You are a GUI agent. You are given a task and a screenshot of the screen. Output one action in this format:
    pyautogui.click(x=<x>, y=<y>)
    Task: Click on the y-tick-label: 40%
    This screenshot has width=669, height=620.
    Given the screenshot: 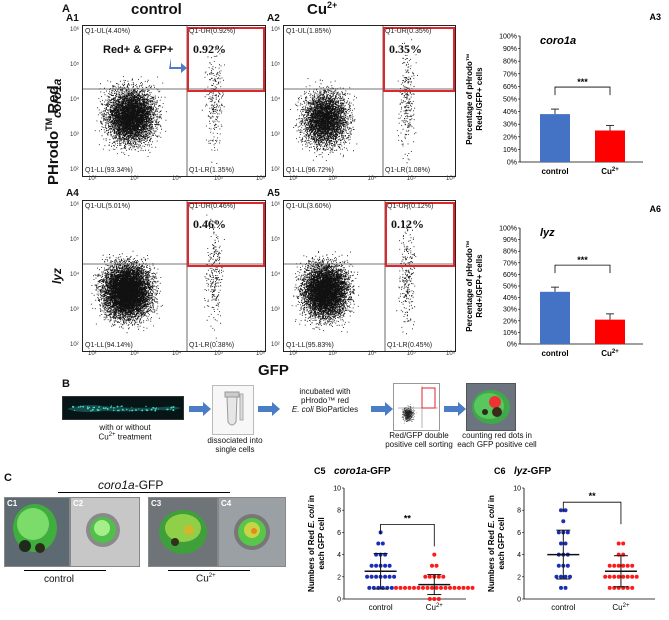 What is the action you would take?
    pyautogui.click(x=510, y=298)
    